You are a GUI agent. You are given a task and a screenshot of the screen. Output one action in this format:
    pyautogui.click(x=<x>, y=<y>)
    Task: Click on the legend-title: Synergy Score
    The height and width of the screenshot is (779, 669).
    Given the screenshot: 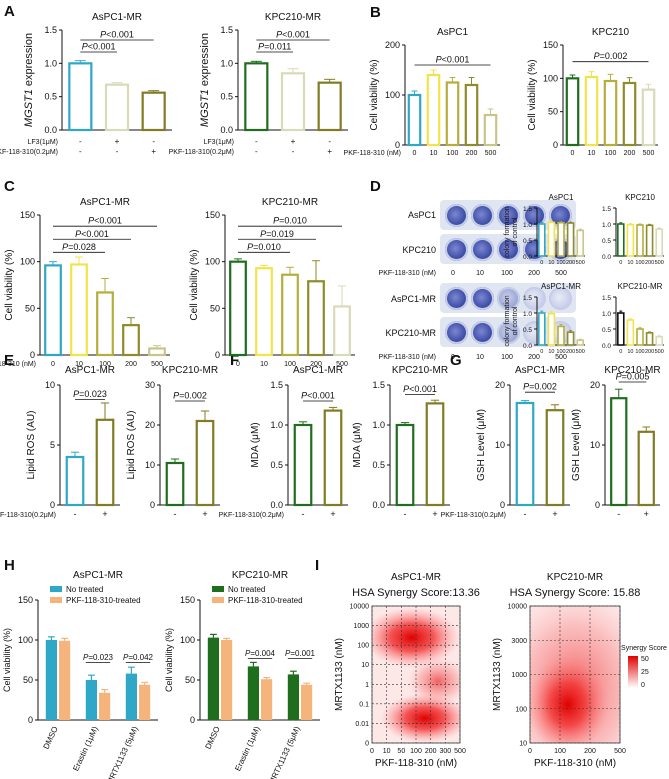 What is the action you would take?
    pyautogui.click(x=644, y=648)
    